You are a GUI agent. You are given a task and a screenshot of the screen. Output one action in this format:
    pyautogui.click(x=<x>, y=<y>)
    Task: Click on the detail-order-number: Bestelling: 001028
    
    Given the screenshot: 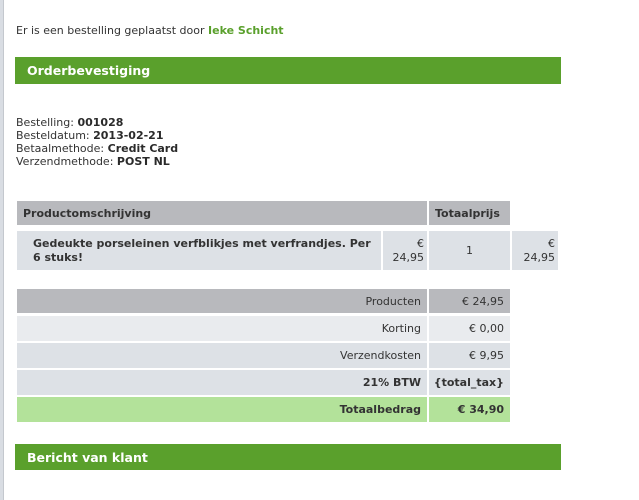 What is the action you would take?
    pyautogui.click(x=70, y=122)
    